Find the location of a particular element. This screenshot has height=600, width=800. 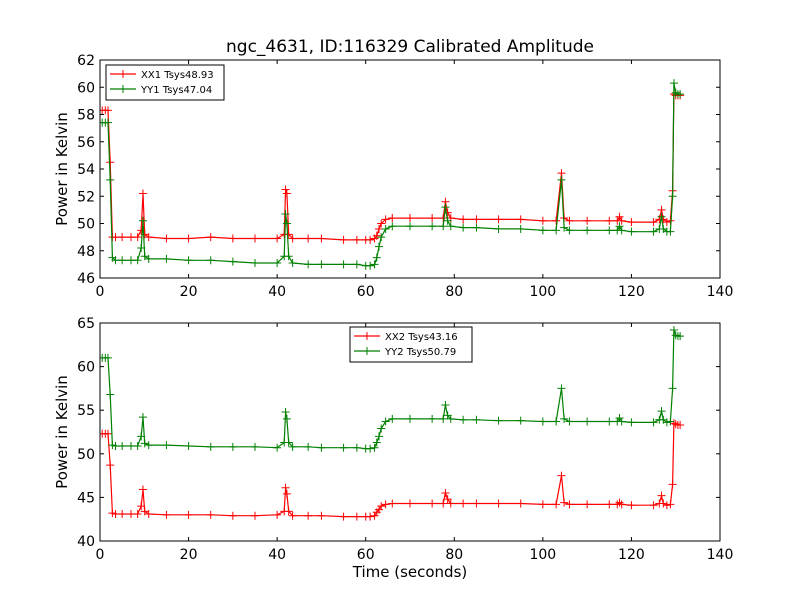

legend-entry: YY1 Tsys47.04 is located at coordinates (161, 90).